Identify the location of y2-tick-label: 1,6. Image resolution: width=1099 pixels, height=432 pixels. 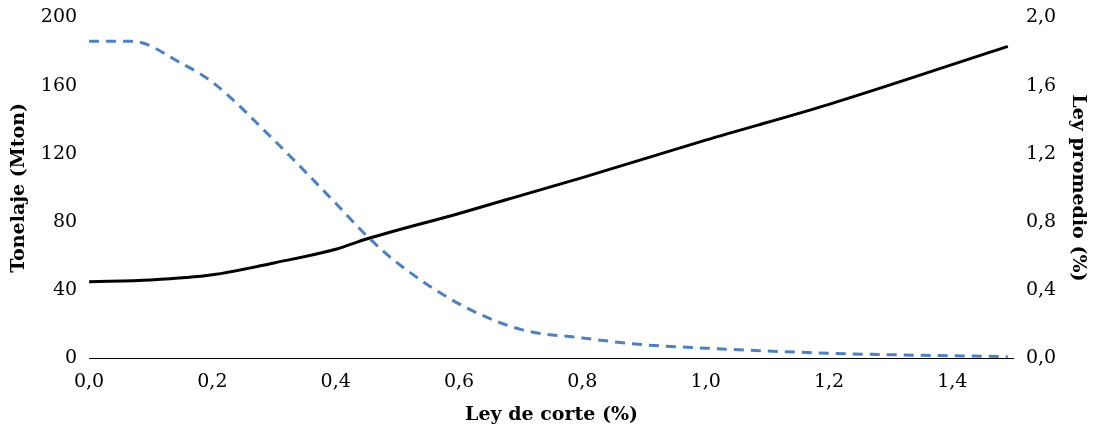
(1041, 83).